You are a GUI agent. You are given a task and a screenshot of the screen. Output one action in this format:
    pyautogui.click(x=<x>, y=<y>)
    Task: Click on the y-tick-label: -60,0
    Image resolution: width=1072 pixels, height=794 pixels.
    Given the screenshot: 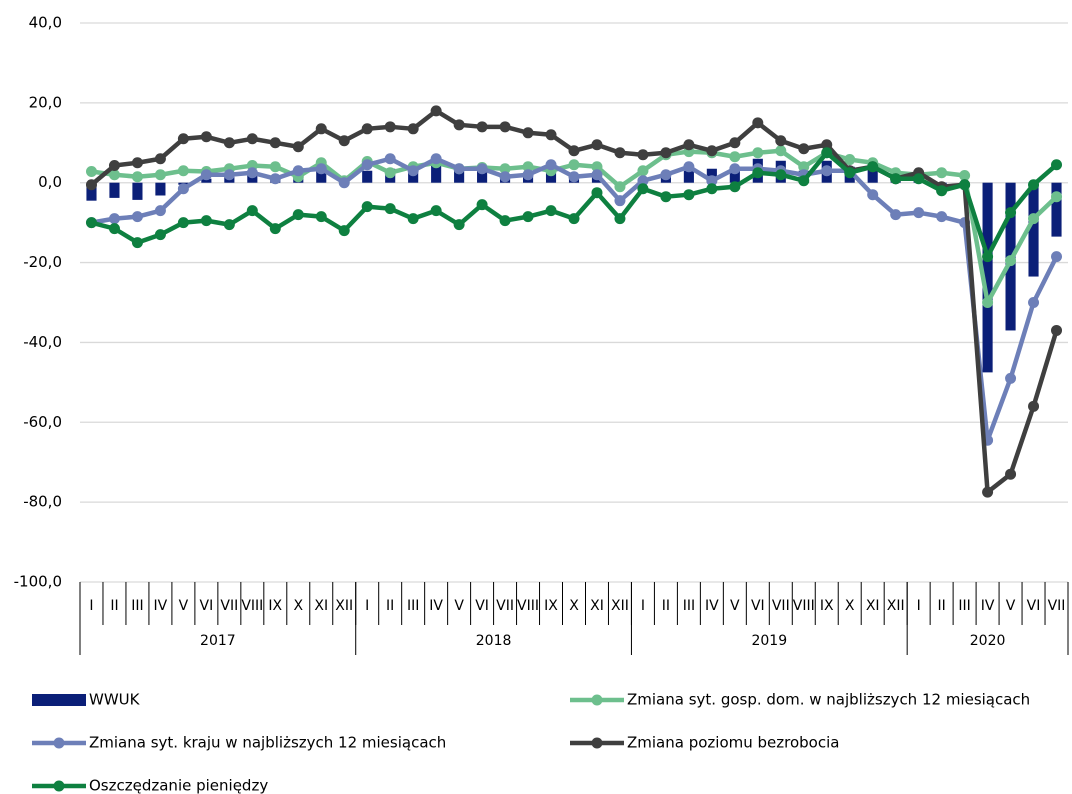 What is the action you would take?
    pyautogui.click(x=42, y=422)
    